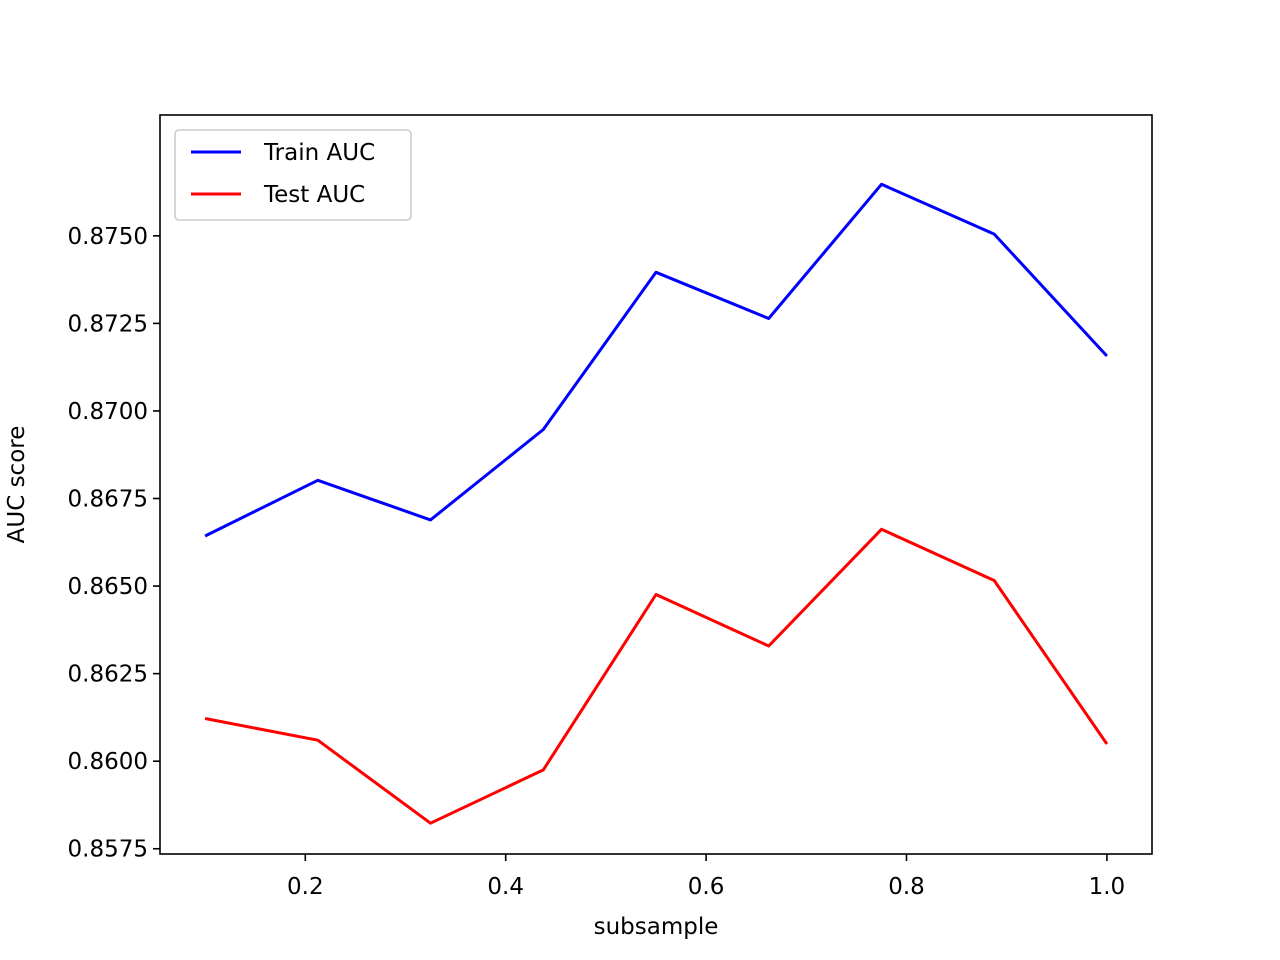 This screenshot has height=960, width=1280. What do you see at coordinates (505, 887) in the screenshot?
I see `x-tick-label: 0.4` at bounding box center [505, 887].